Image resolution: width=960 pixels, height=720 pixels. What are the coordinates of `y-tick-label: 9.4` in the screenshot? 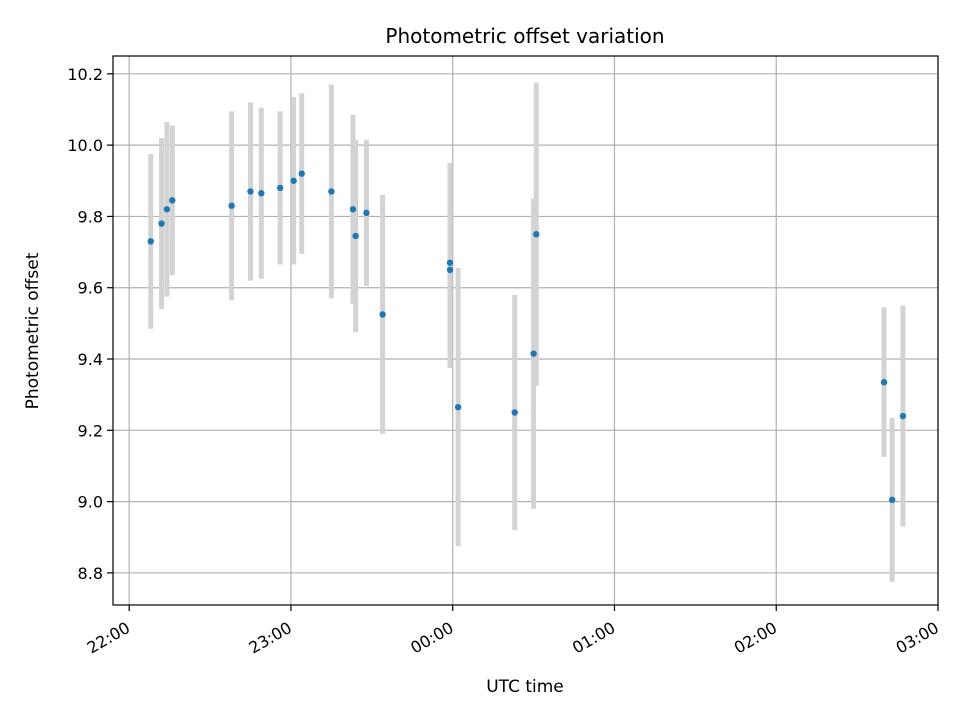 It's located at (90, 359).